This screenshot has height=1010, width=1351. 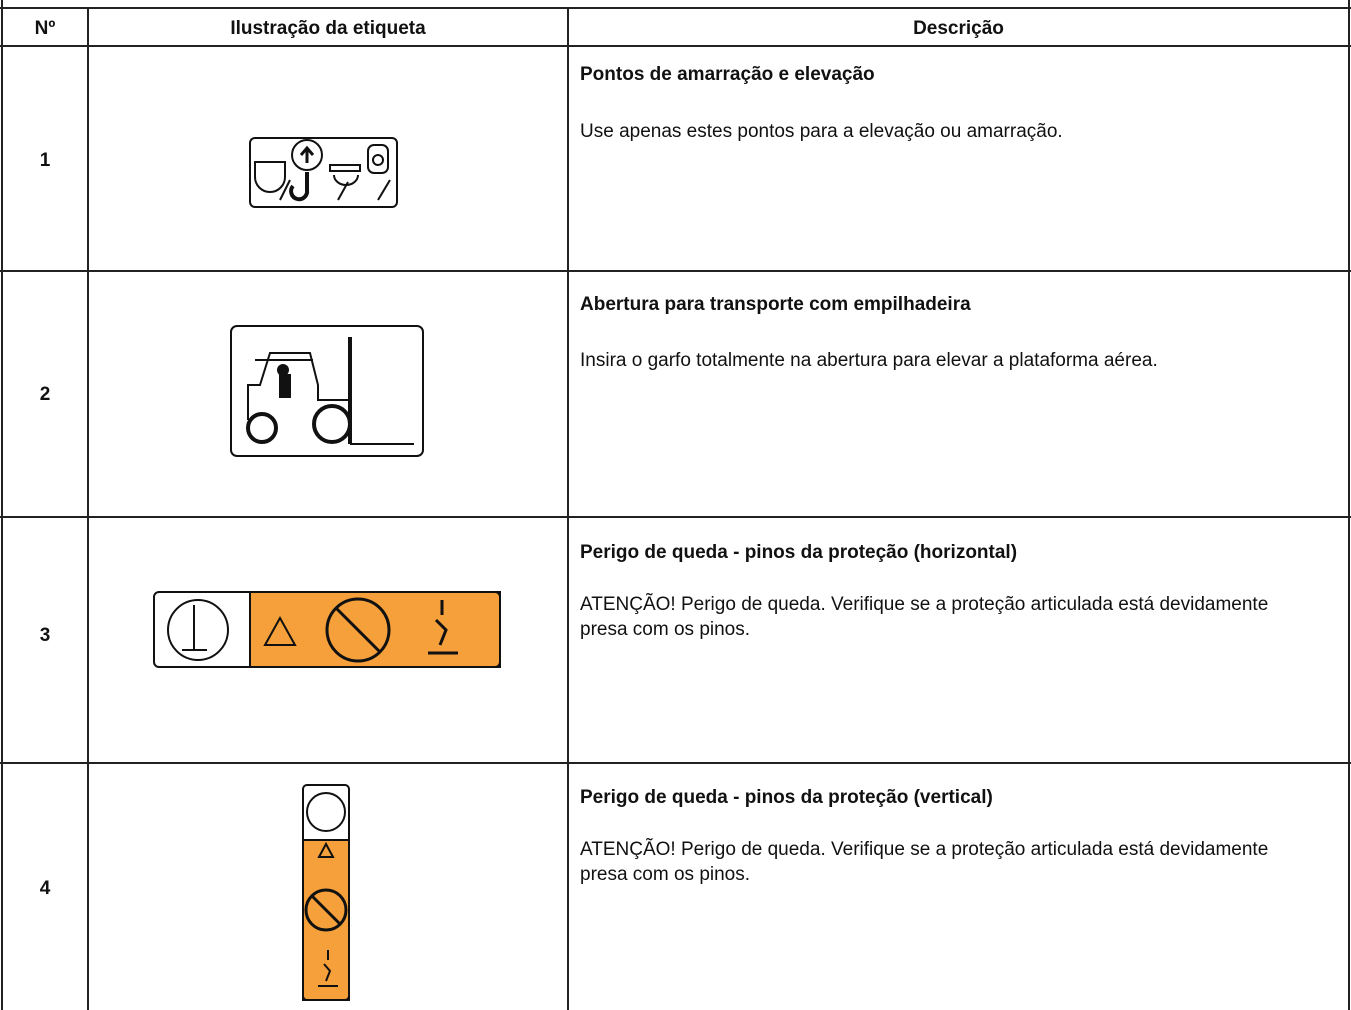 What do you see at coordinates (45, 394) in the screenshot?
I see `row-number: 2` at bounding box center [45, 394].